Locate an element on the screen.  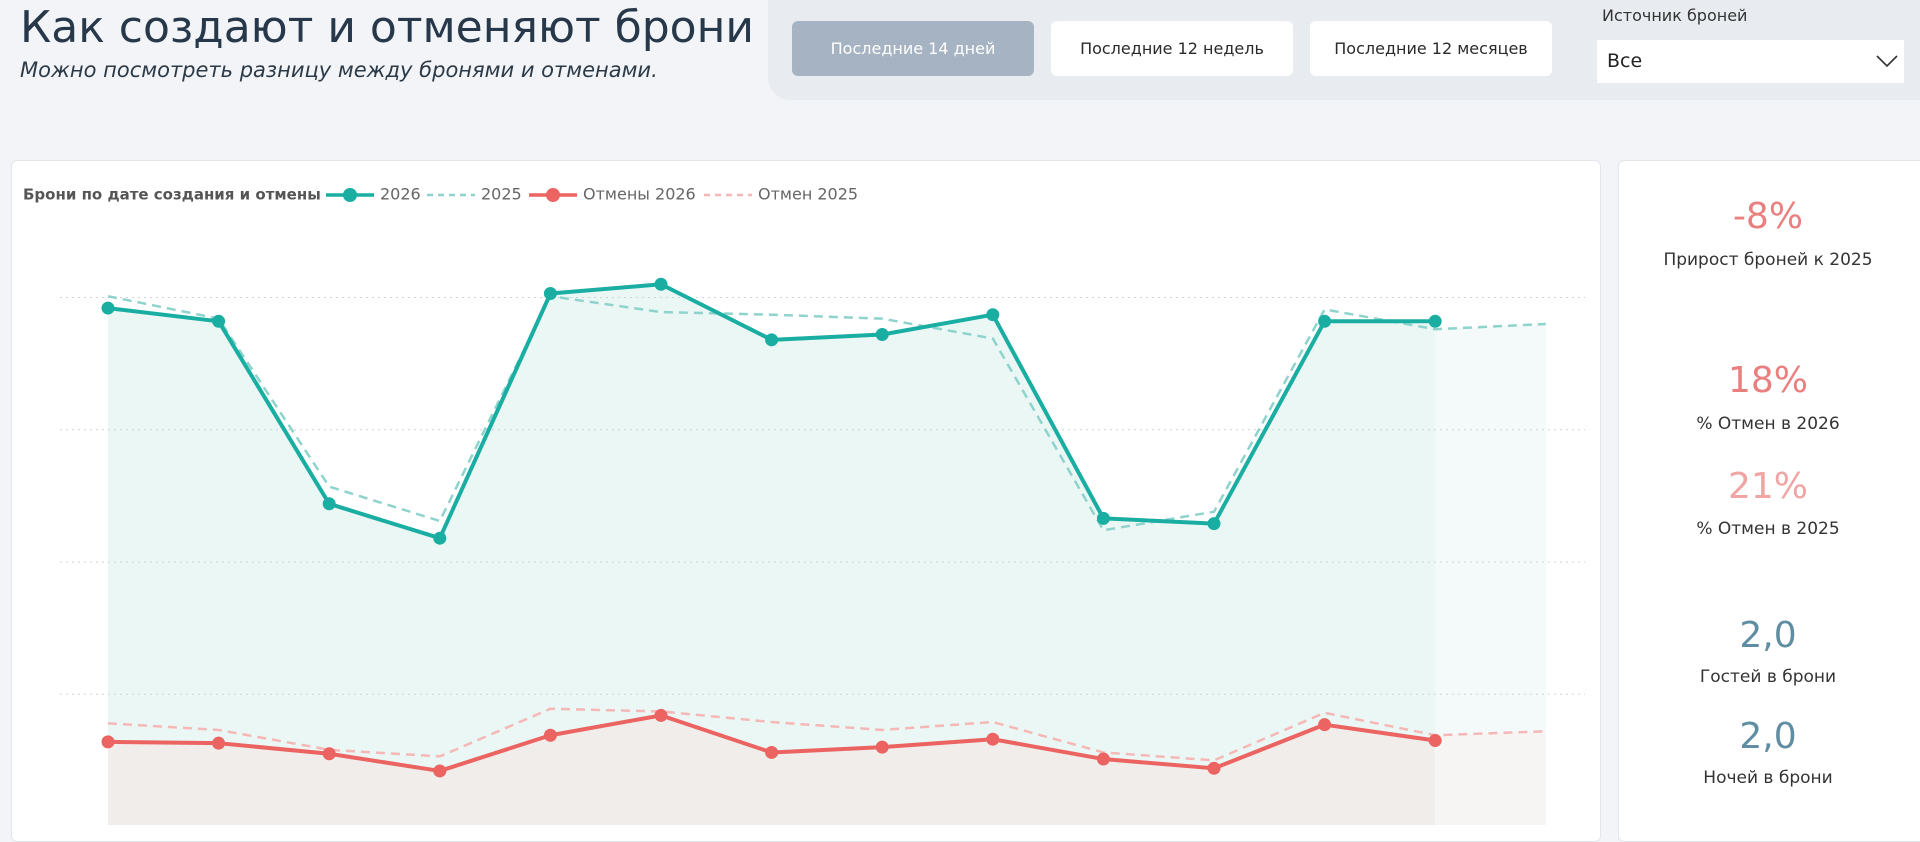
kpi-card is located at coordinates (1769, 501).